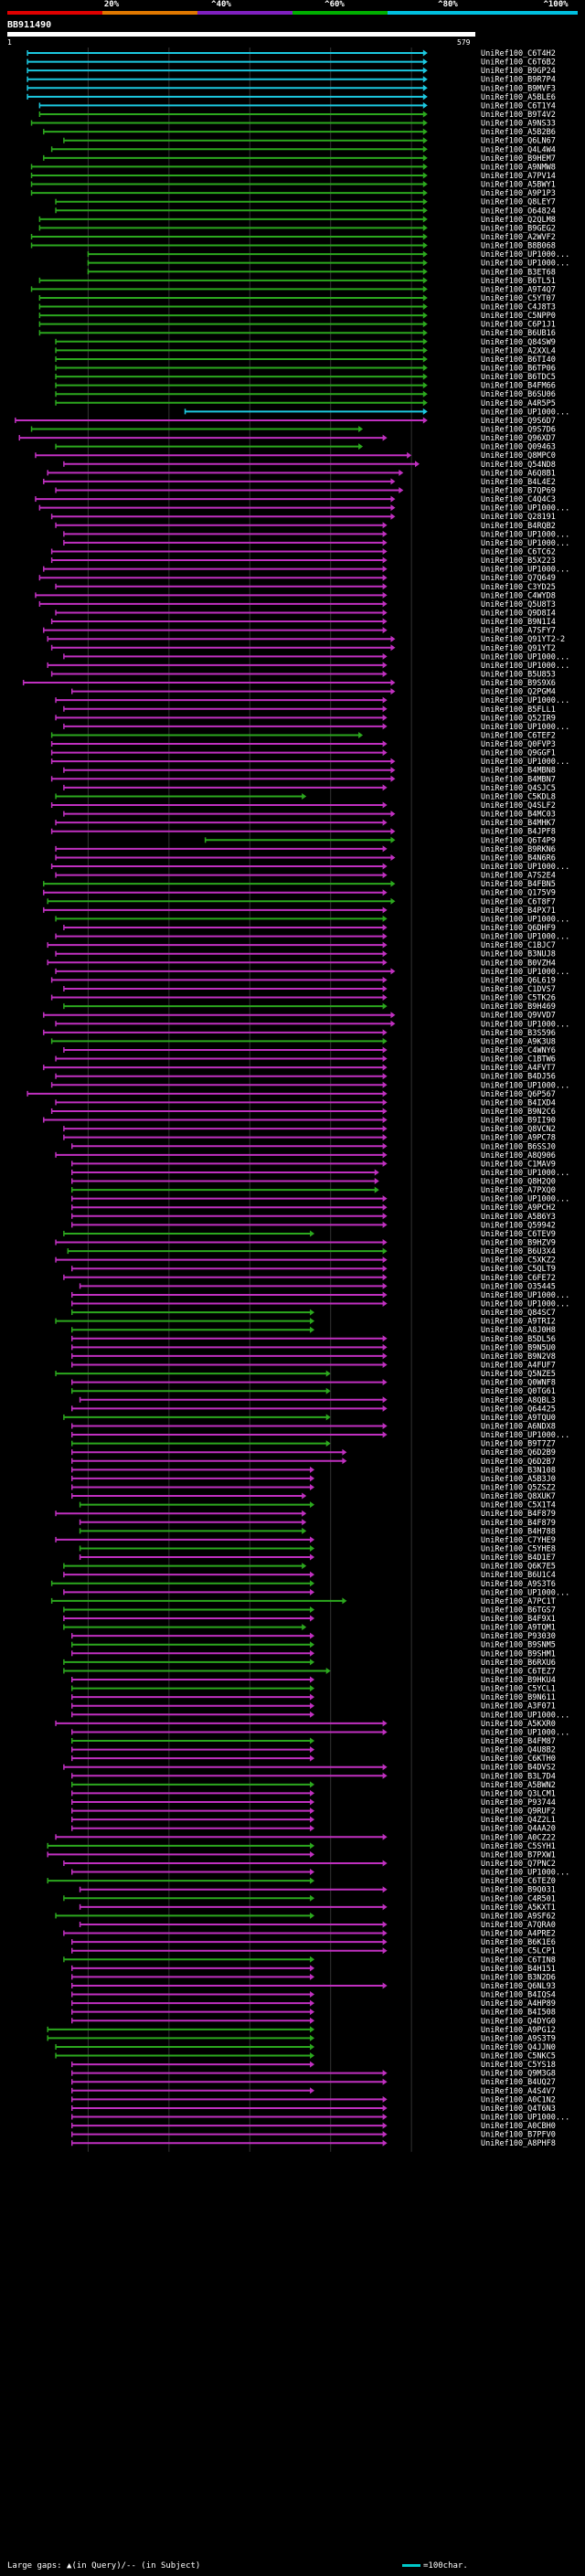 Image resolution: width=585 pixels, height=2576 pixels. What do you see at coordinates (310, 1234) in the screenshot?
I see `hit-row: UniRef100_C6TEV9` at bounding box center [310, 1234].